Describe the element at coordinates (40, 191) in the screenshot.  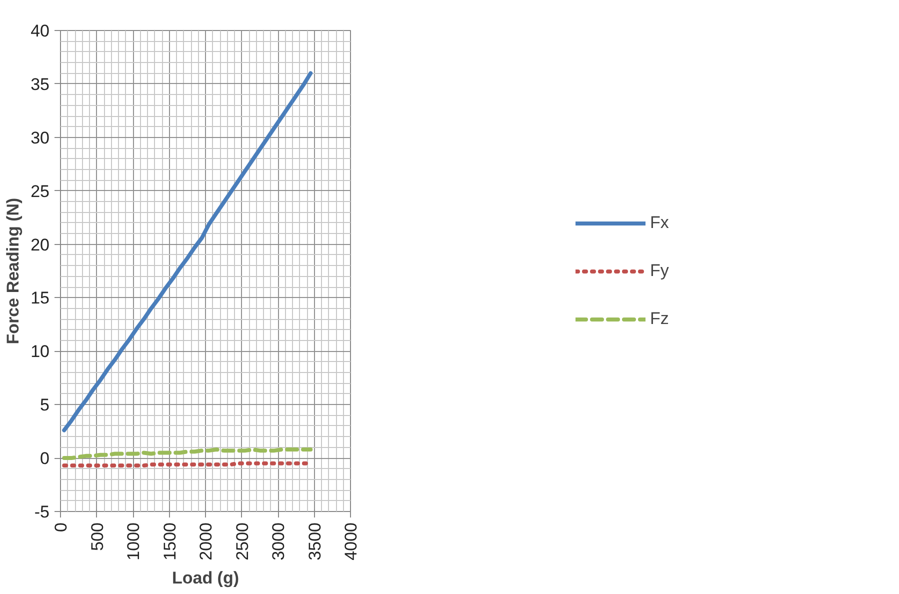
I see `y-tick-label: 25` at that location.